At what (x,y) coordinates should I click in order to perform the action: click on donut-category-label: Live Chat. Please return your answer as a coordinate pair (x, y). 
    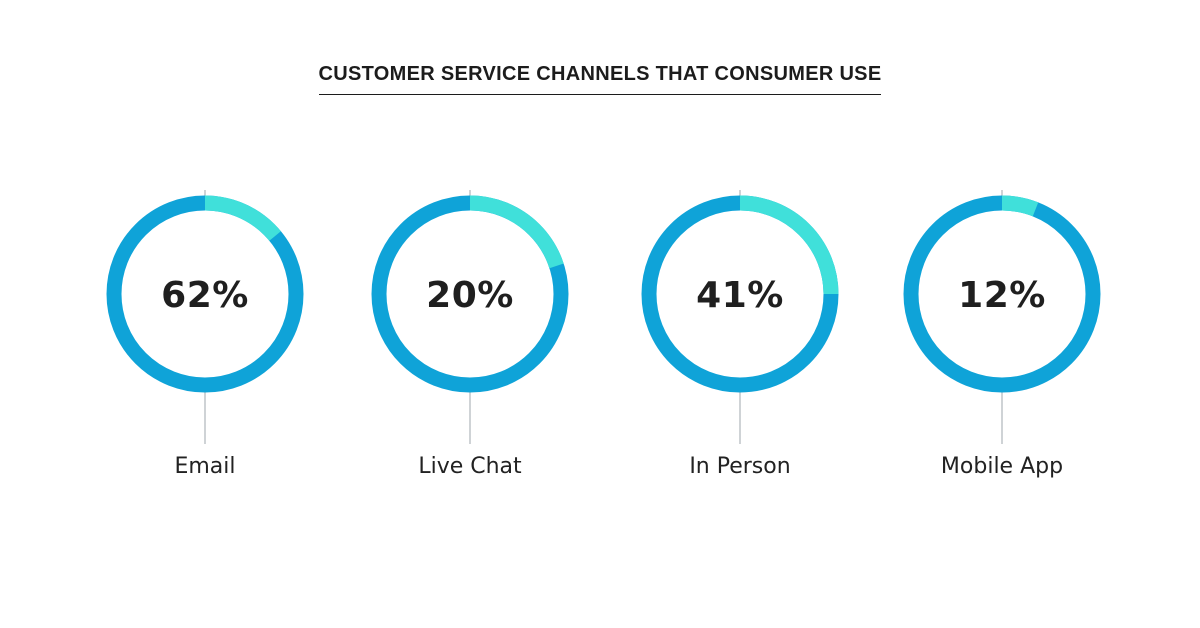
    Looking at the image, I should click on (470, 466).